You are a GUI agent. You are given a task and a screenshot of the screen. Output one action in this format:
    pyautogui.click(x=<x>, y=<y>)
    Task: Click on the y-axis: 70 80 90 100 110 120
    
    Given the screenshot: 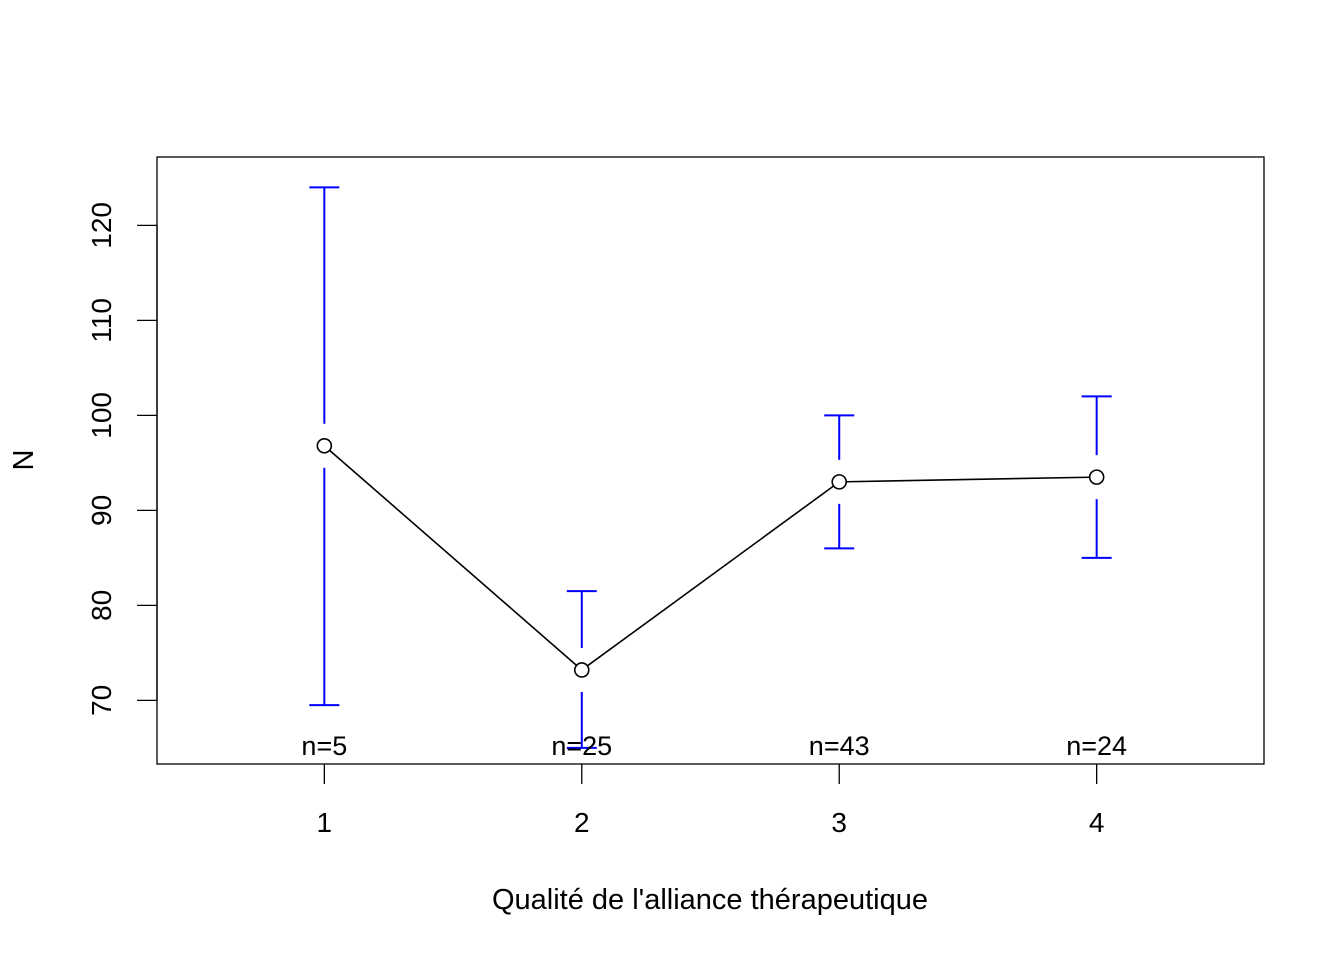 What is the action you would take?
    pyautogui.click(x=122, y=459)
    